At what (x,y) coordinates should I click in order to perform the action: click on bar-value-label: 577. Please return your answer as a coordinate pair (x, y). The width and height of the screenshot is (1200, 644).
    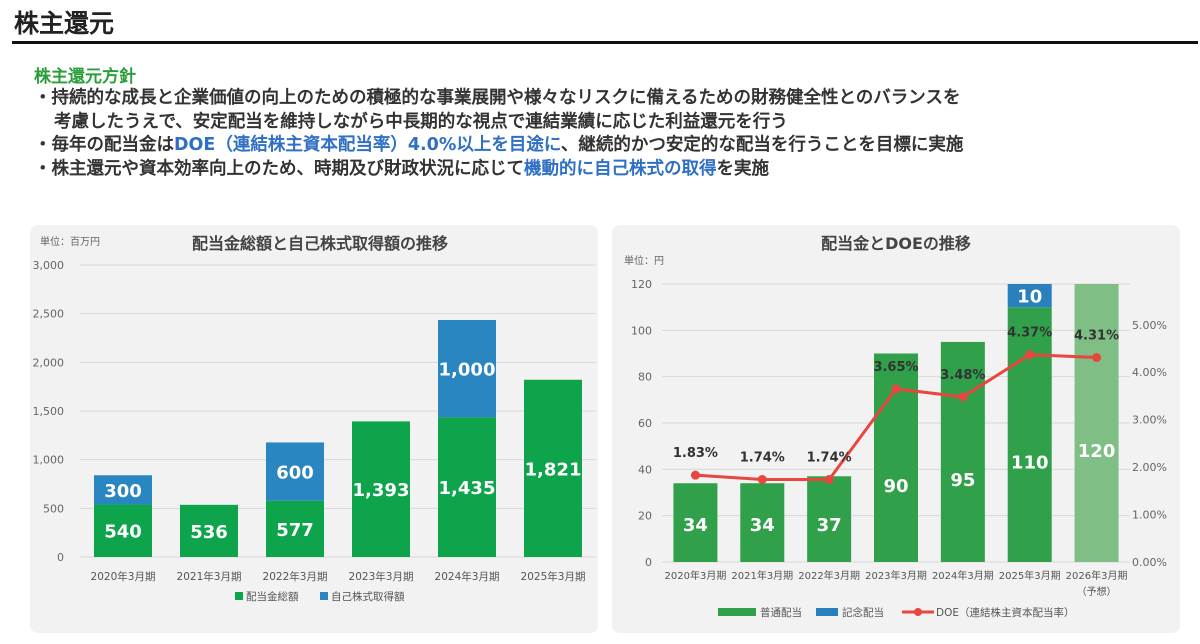
    Looking at the image, I should click on (295, 530).